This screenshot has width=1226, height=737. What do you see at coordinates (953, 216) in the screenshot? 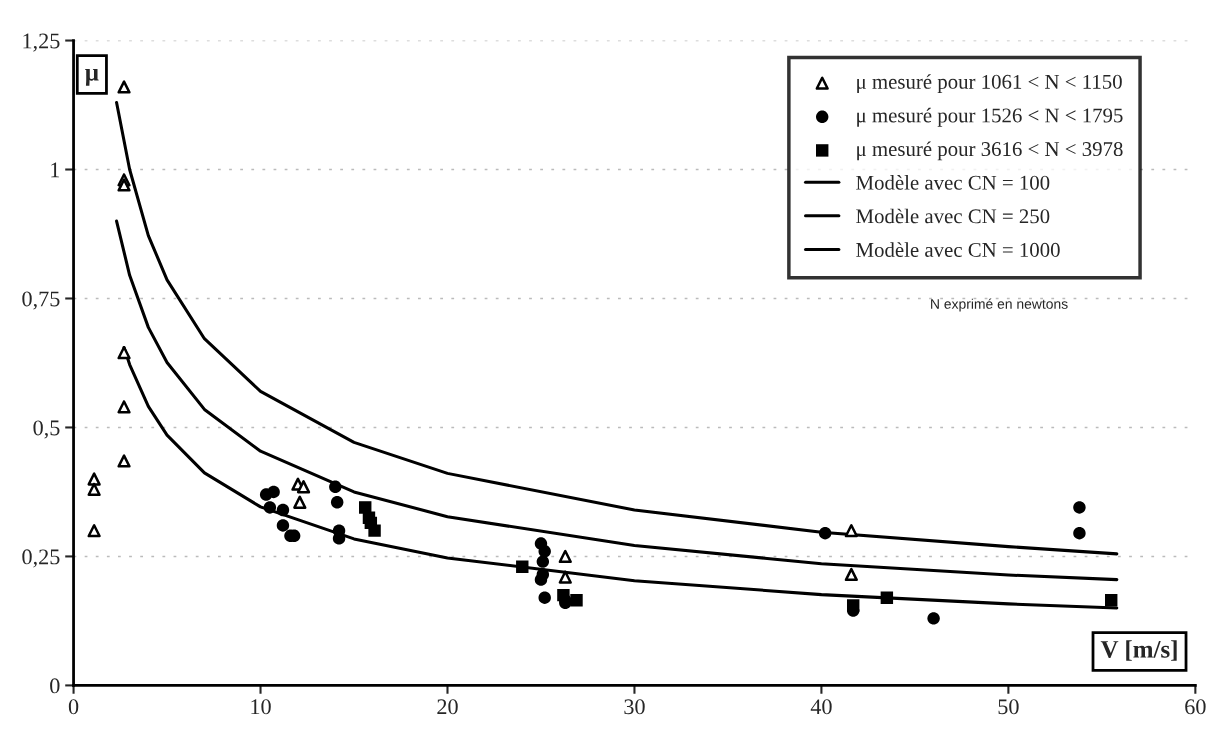
I see `legend-label: Modèle avec CN = 250` at bounding box center [953, 216].